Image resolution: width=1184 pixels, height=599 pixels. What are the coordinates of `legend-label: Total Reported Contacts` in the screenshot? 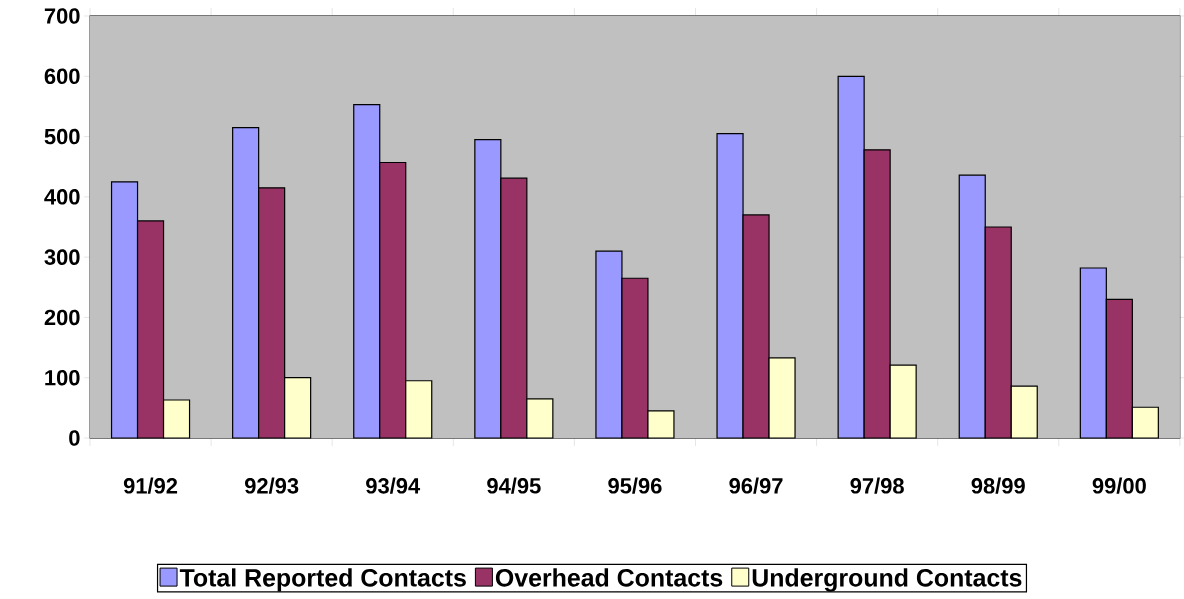 It's located at (322, 580).